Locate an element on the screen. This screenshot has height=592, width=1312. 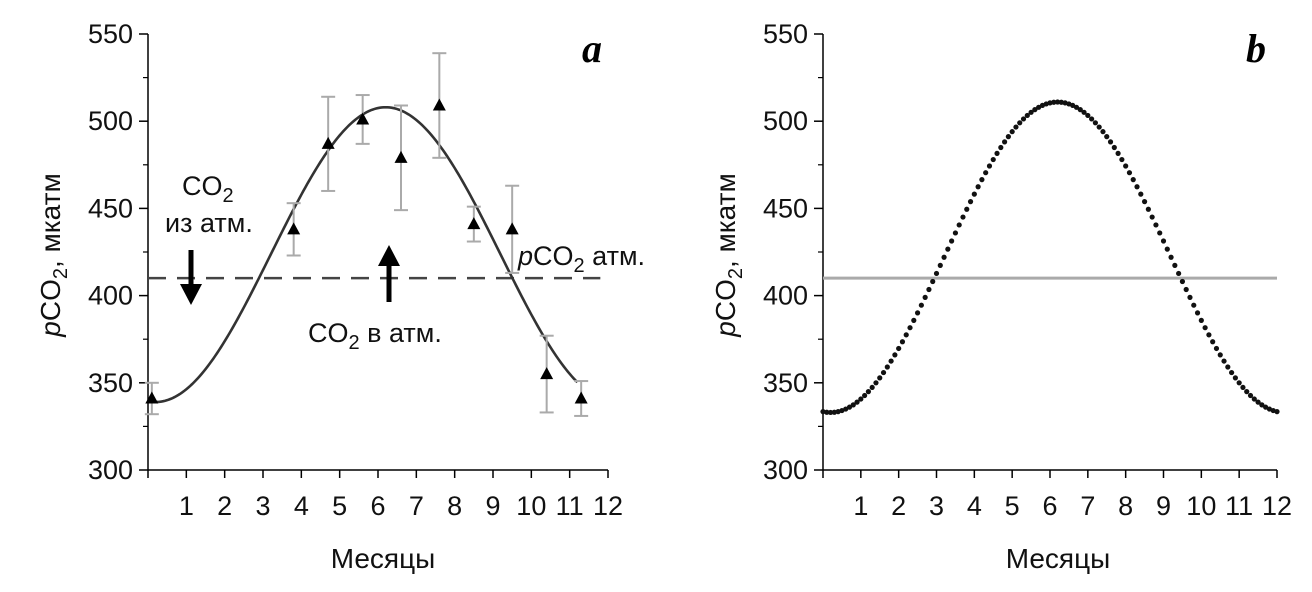
b-y-tick-label: 550 is located at coordinates (785, 34).